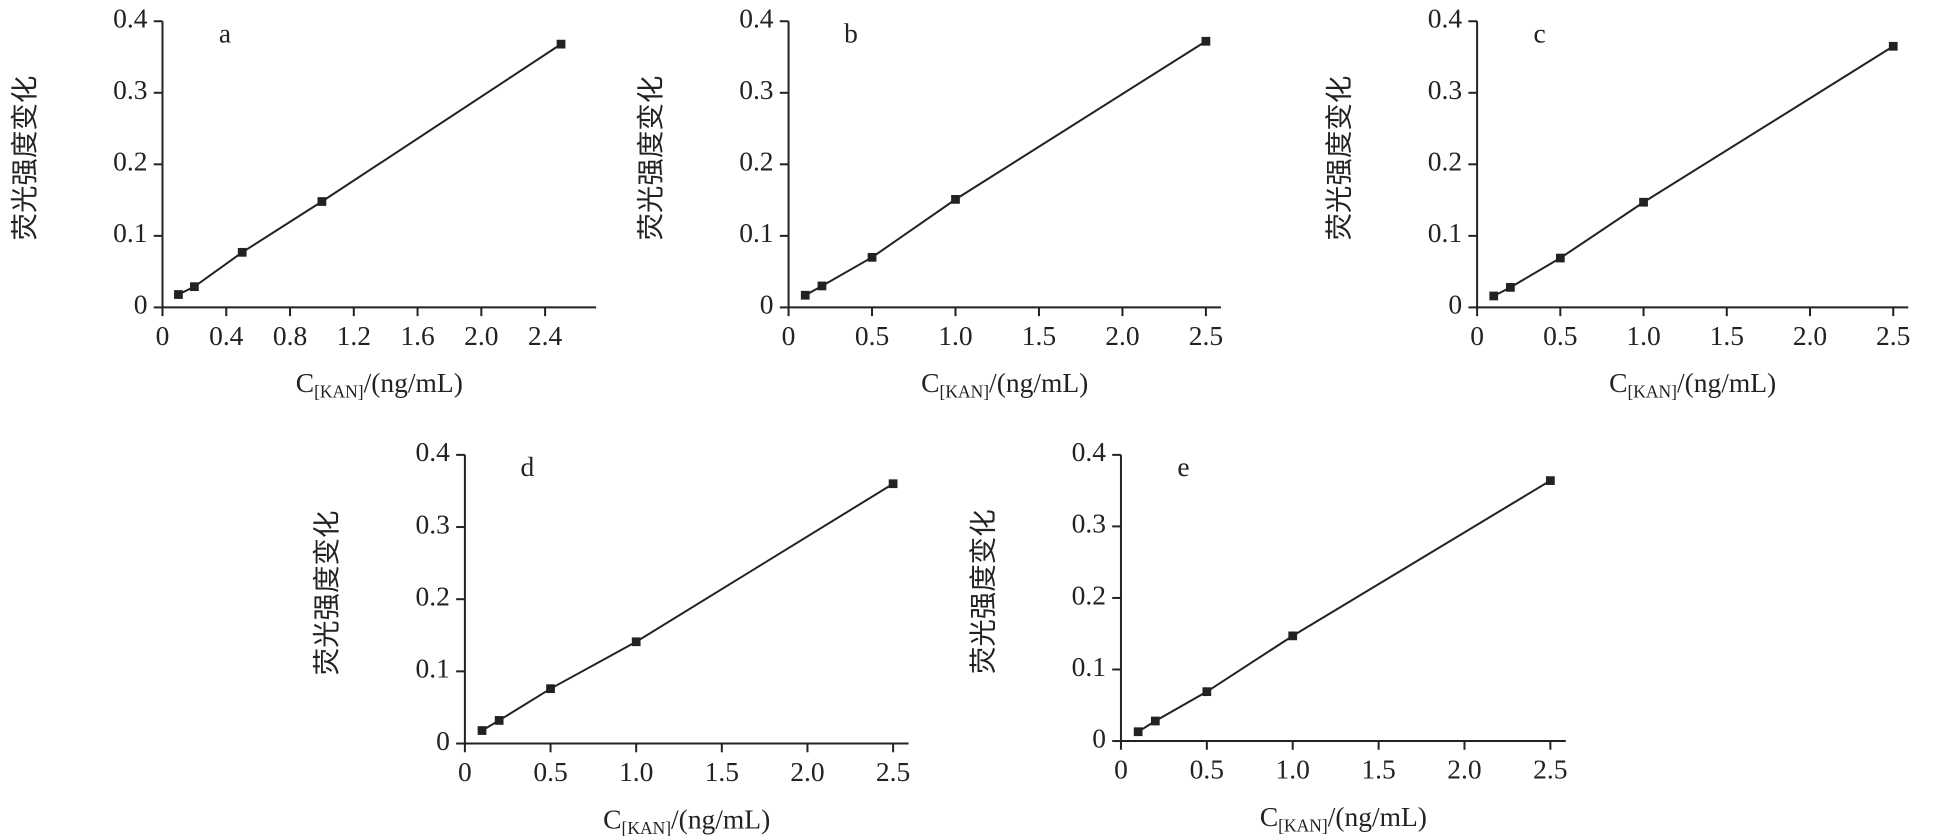 The width and height of the screenshot is (1937, 836). I want to click on x-tick-label: 2.4, so click(545, 336).